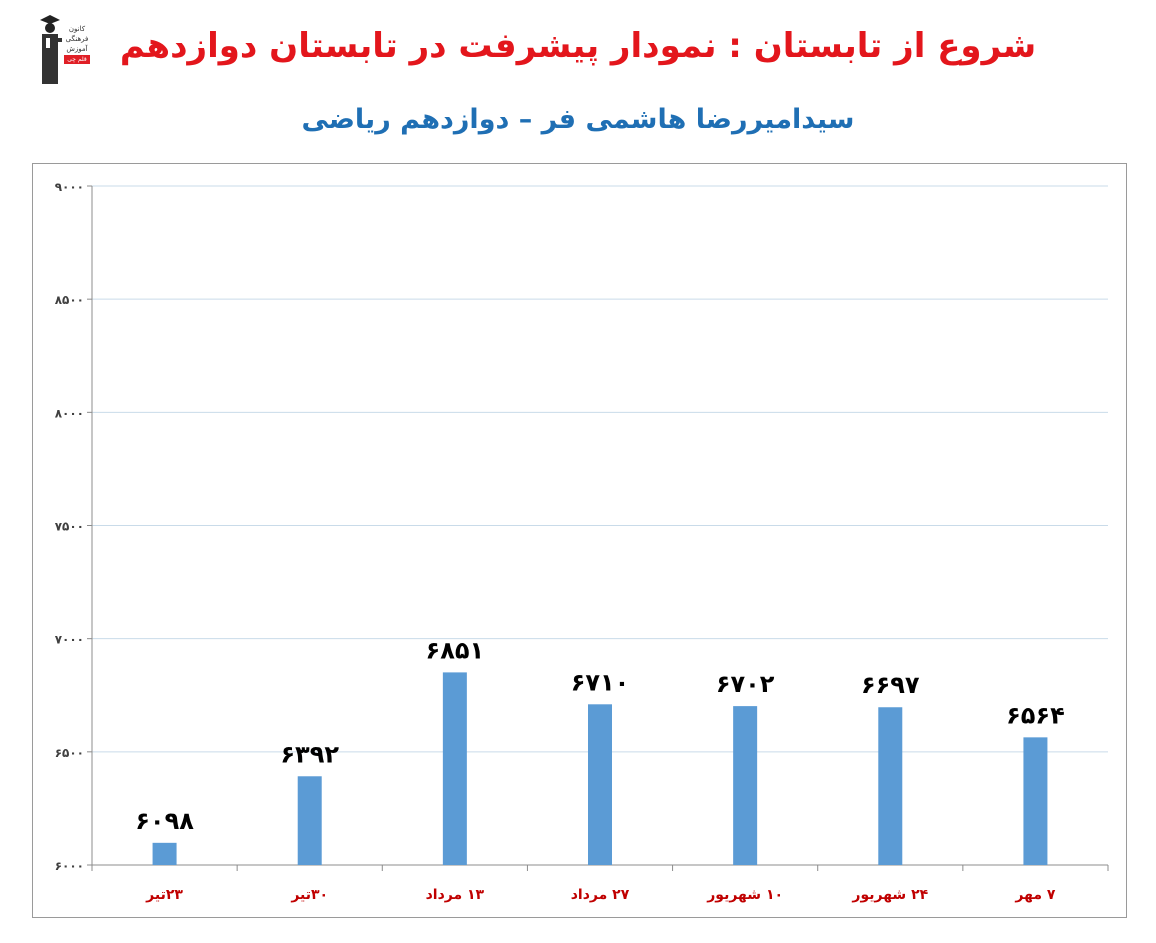 The width and height of the screenshot is (1156, 943). Describe the element at coordinates (77, 29) in the screenshot. I see `logo-line-1: کانون` at that location.